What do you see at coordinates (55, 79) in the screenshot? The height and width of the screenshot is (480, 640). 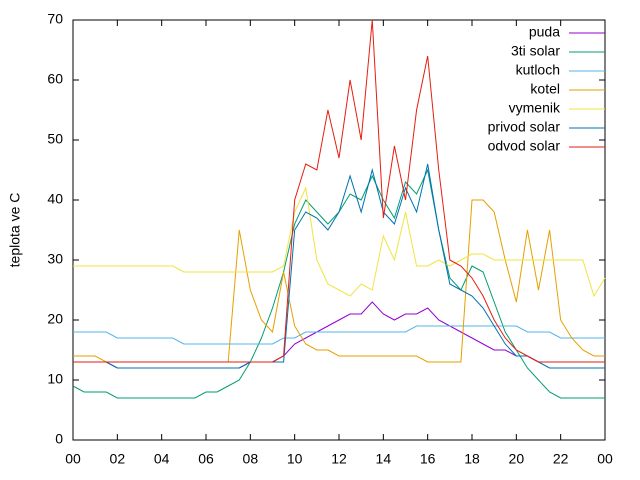 I see `y-tick-label: 60` at bounding box center [55, 79].